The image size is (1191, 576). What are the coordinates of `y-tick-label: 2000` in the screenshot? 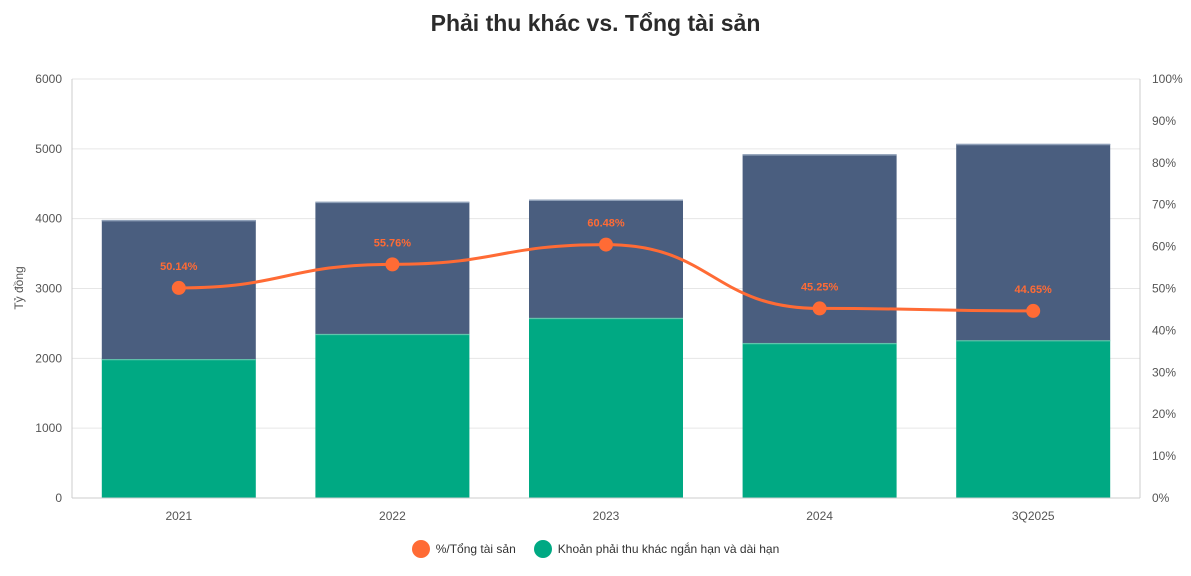 It's located at (48, 358).